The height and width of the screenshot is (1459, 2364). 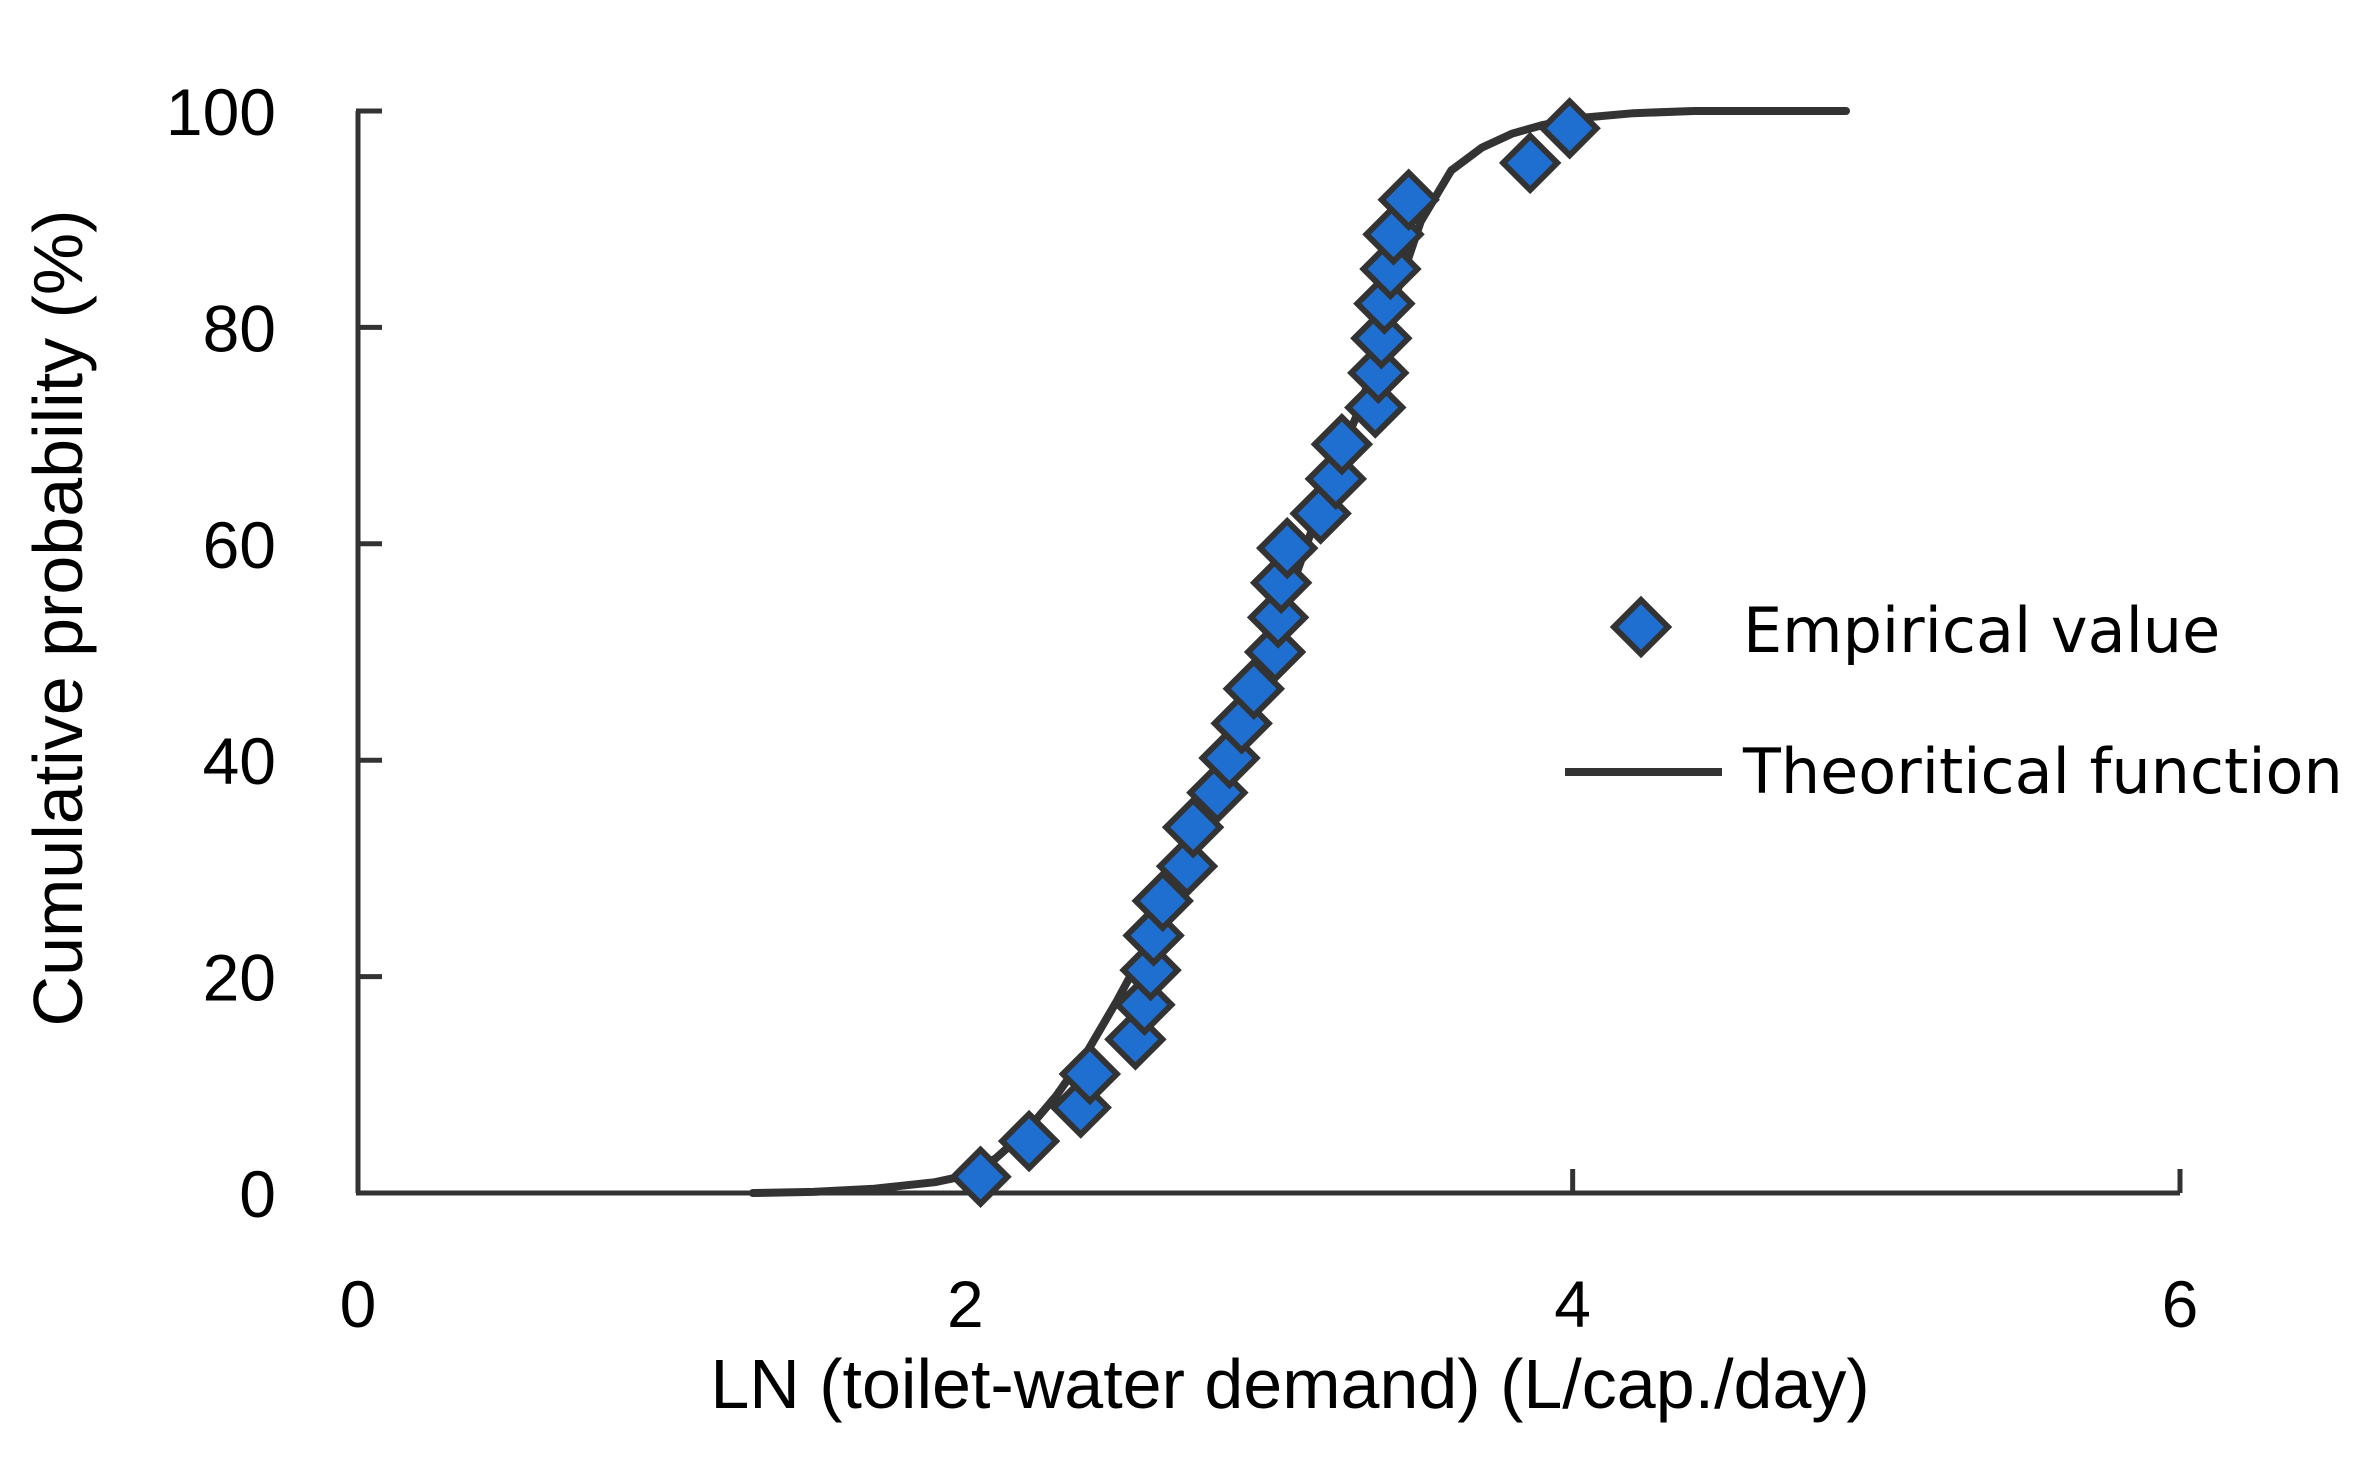 What do you see at coordinates (239, 978) in the screenshot?
I see `y-tick-label: 20` at bounding box center [239, 978].